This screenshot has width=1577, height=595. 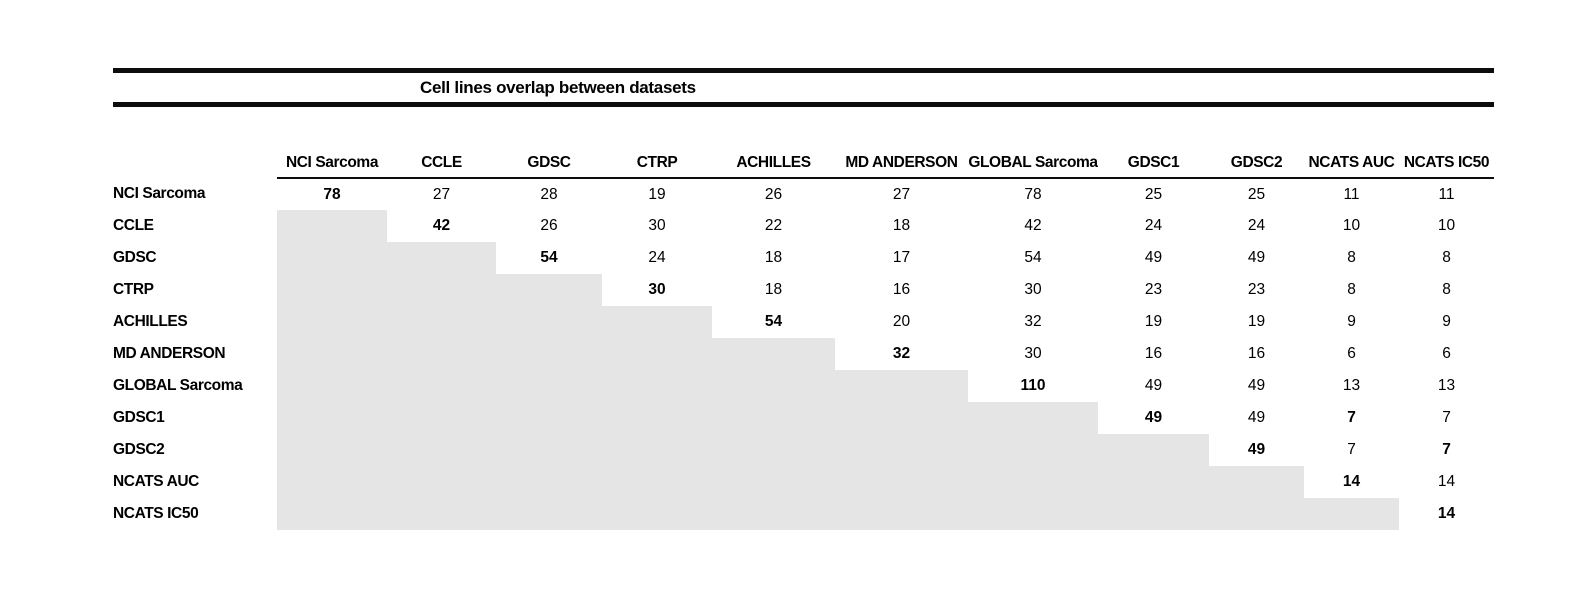 I want to click on row-label-gdsc2: GDSC2, so click(x=139, y=449).